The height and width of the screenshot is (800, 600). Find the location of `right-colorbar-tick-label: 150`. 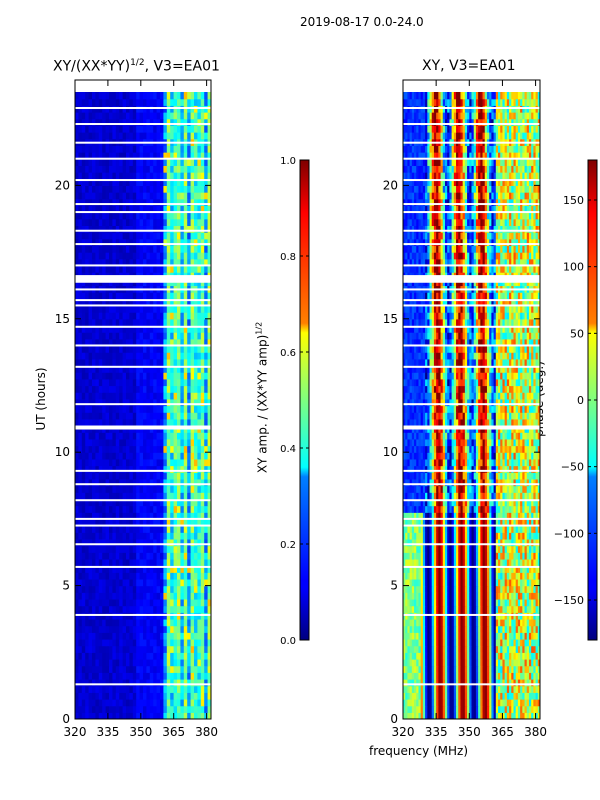

right-colorbar-tick-label: 150 is located at coordinates (573, 200).